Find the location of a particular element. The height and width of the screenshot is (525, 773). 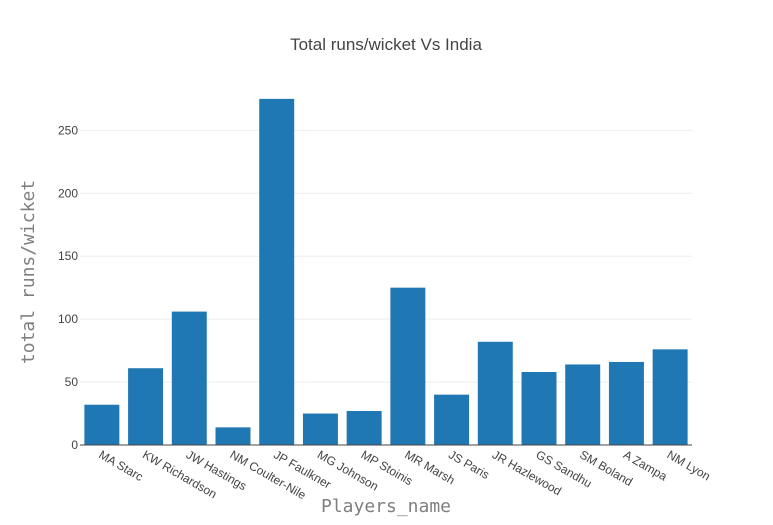

x-axis-title: Players_name is located at coordinates (386, 506).